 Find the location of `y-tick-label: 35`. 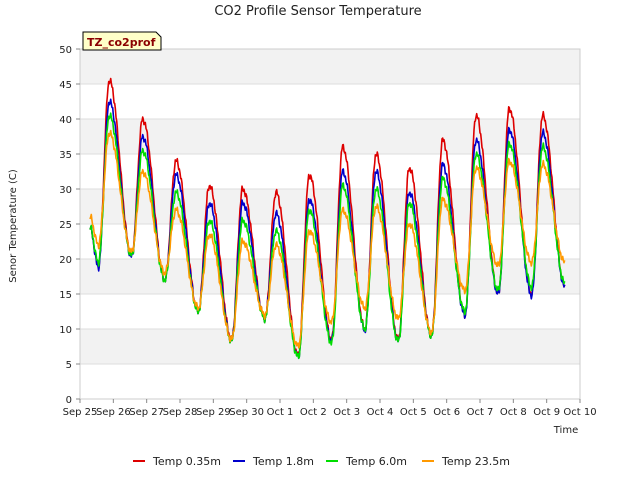

y-tick-label: 35 is located at coordinates (65, 155).